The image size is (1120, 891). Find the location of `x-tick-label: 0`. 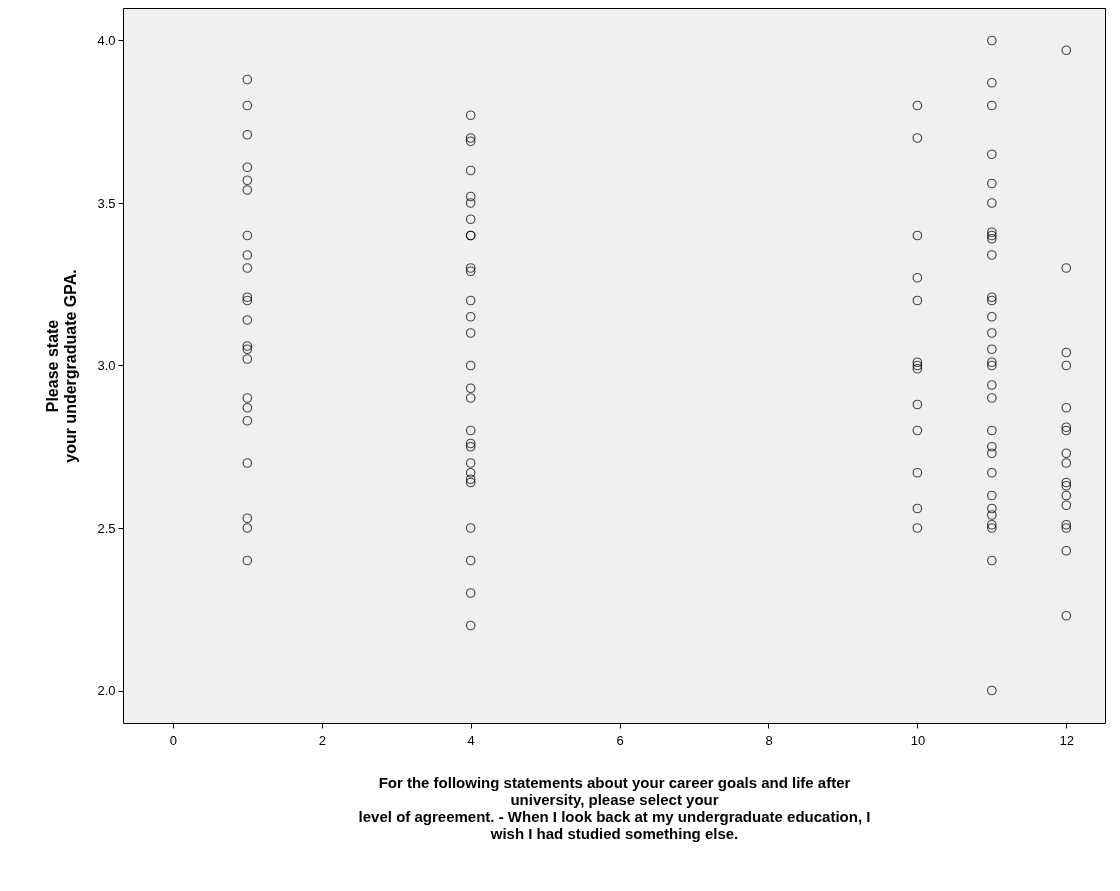

x-tick-label: 0 is located at coordinates (173, 740).